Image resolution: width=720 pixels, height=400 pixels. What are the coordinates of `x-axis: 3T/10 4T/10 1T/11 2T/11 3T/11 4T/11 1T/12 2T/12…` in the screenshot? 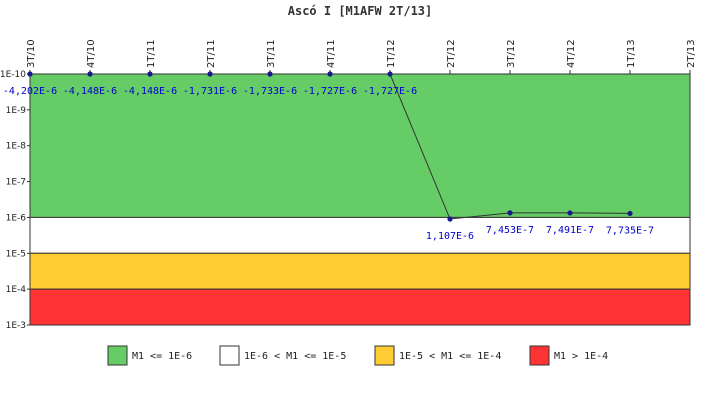 It's located at (361, 56).